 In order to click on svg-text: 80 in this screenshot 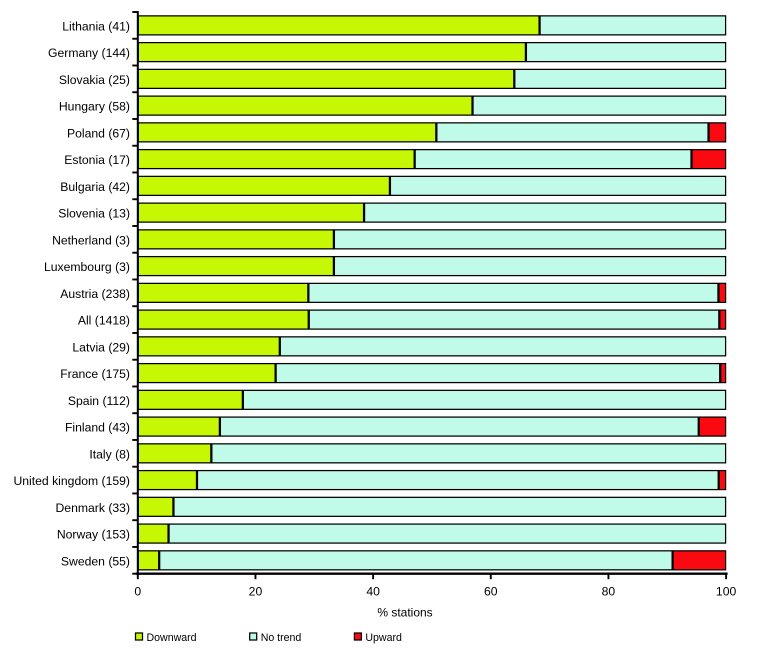, I will do `click(609, 592)`.